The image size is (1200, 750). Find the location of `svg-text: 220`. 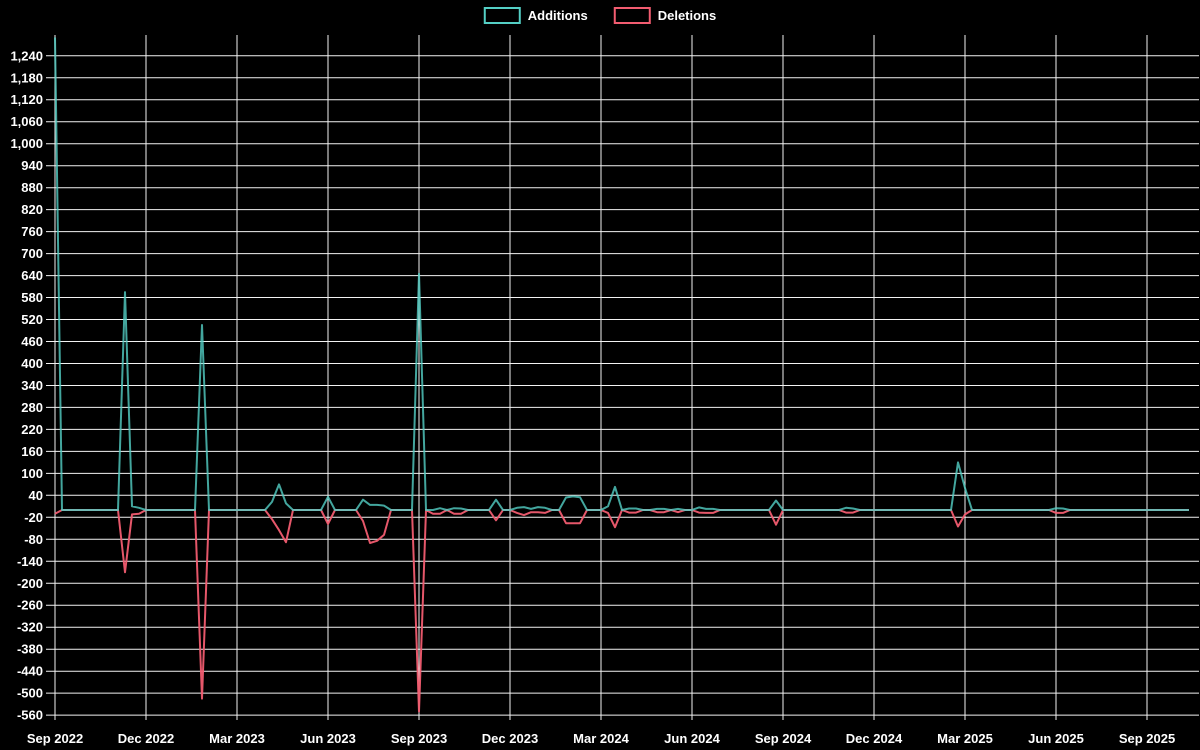

svg-text: 220 is located at coordinates (32, 429).